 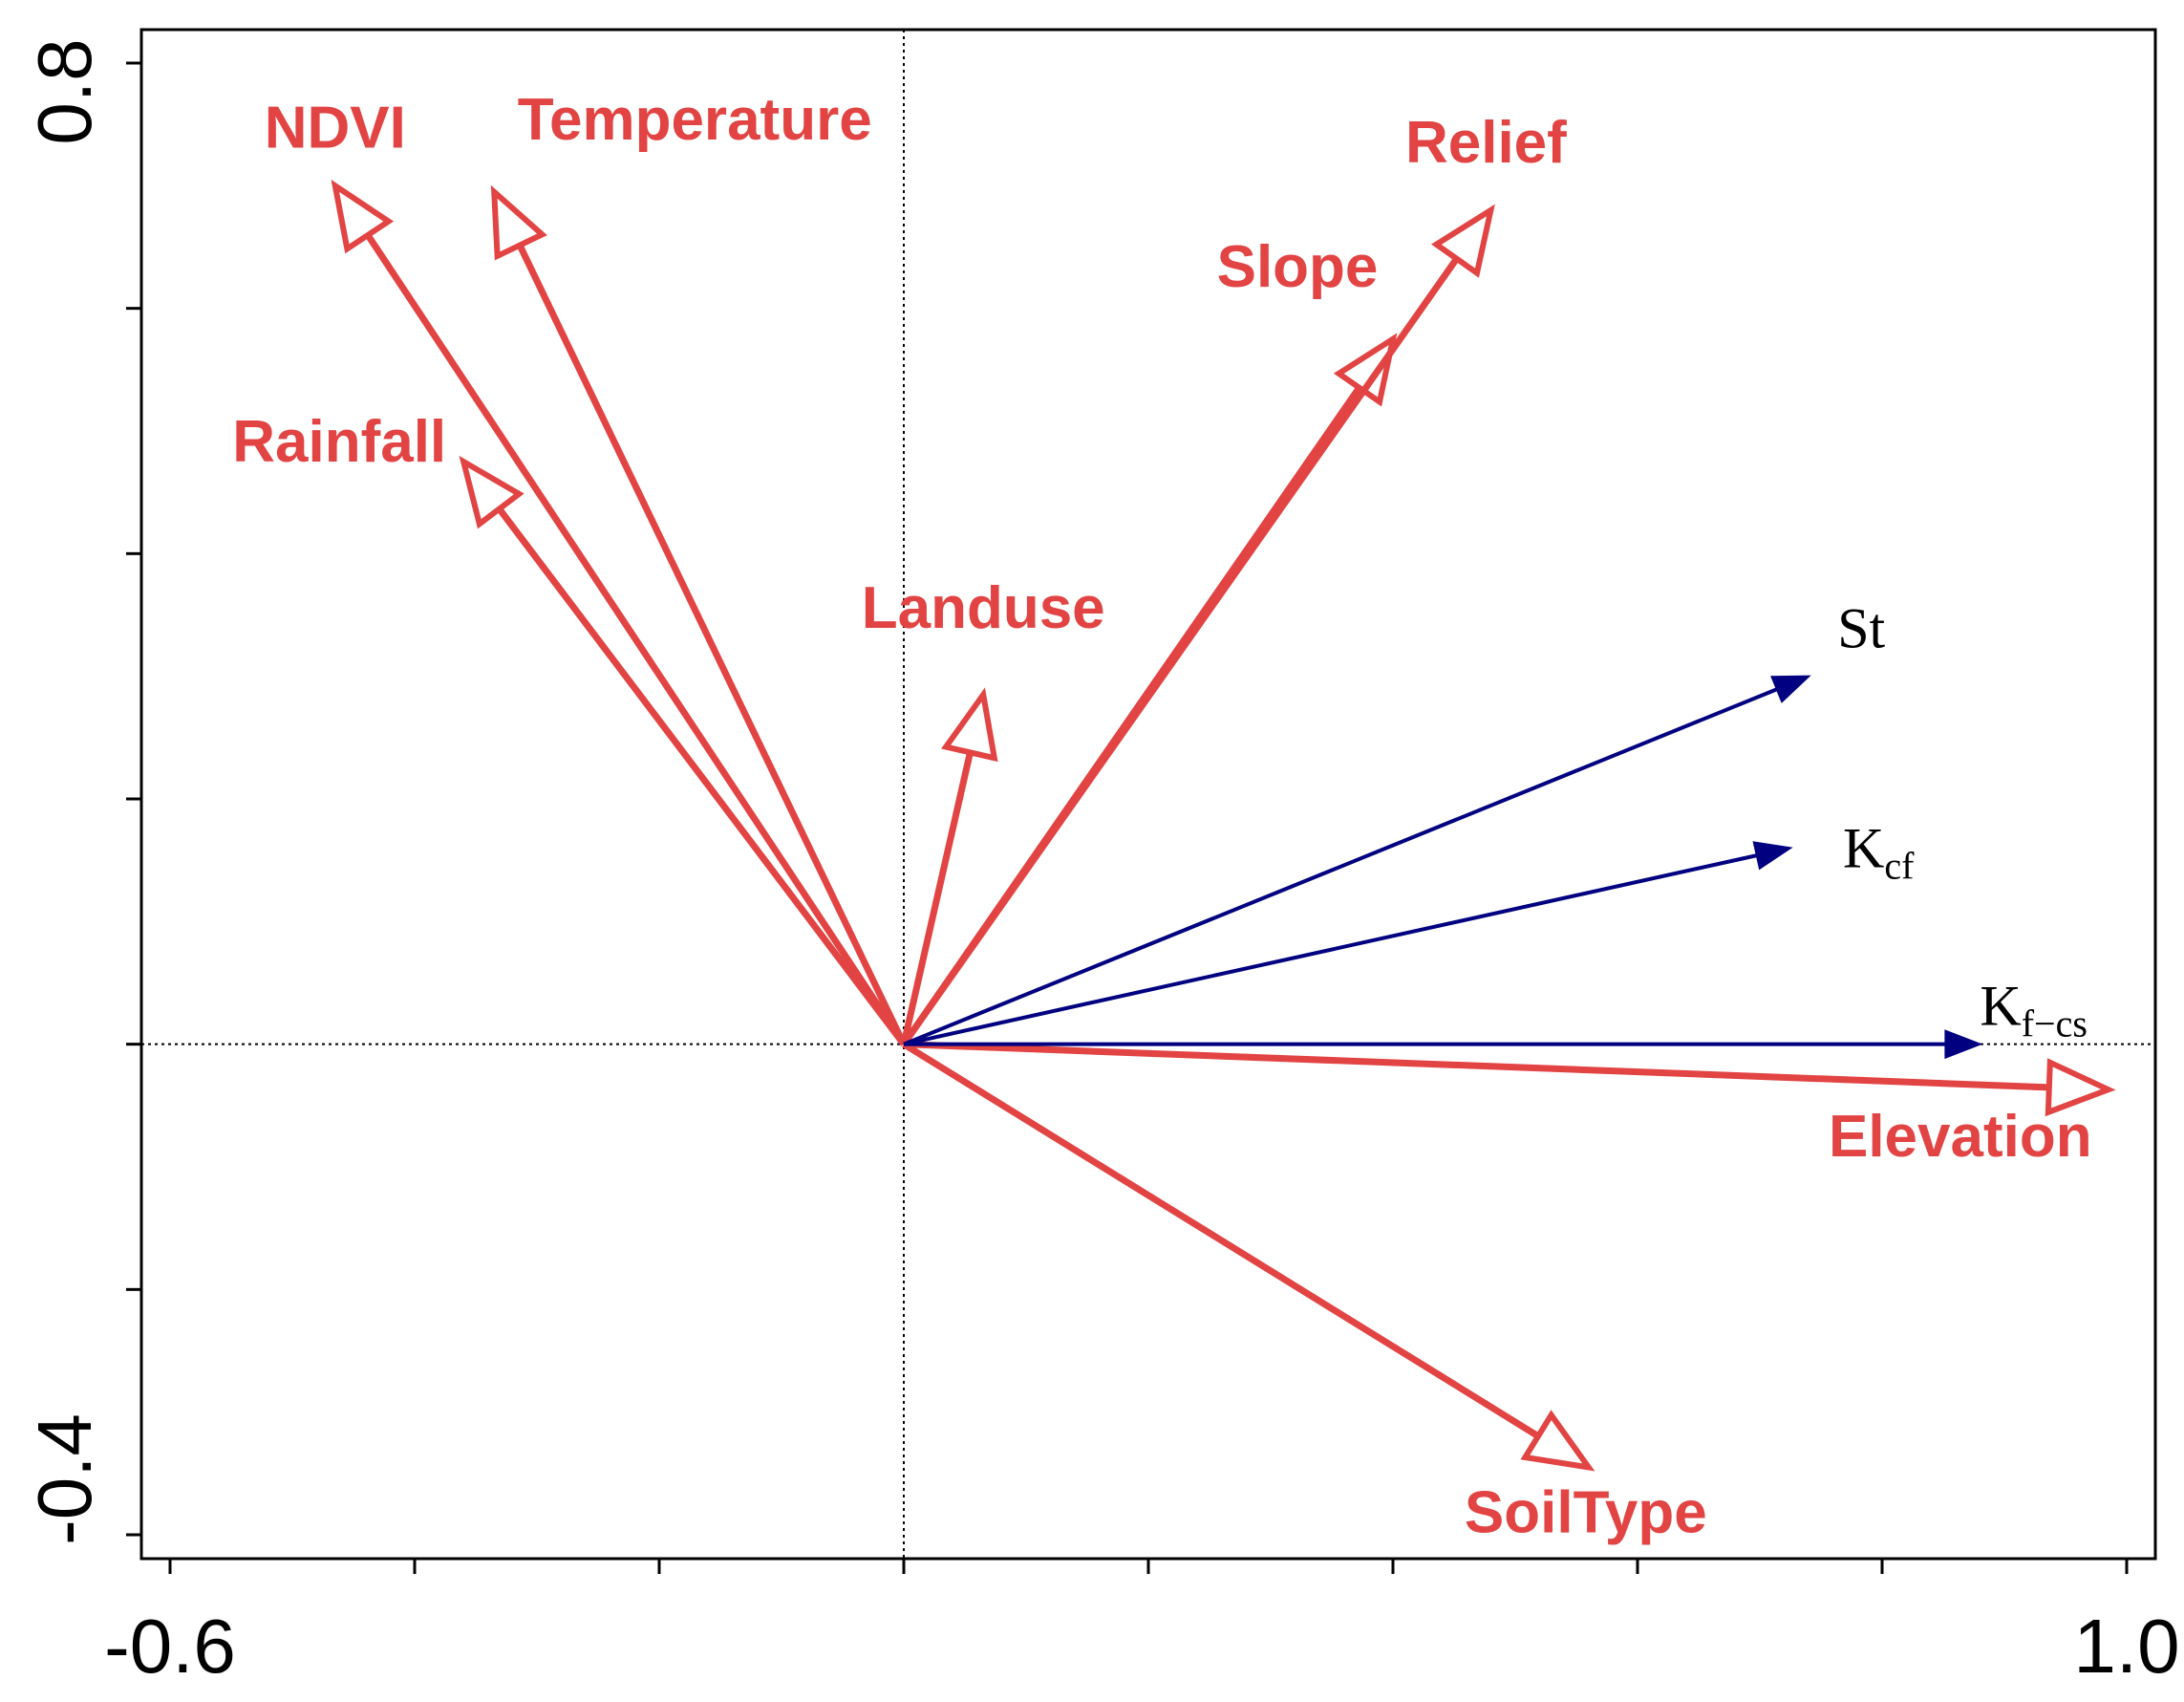 What do you see at coordinates (984, 608) in the screenshot?
I see `env-landuse-label: Landuse` at bounding box center [984, 608].